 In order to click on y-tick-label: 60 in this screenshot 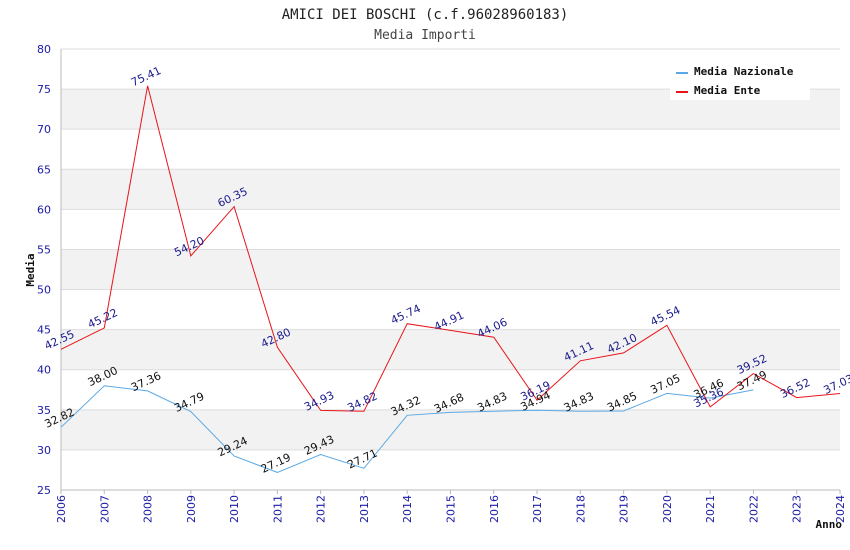, I will do `click(44, 209)`.